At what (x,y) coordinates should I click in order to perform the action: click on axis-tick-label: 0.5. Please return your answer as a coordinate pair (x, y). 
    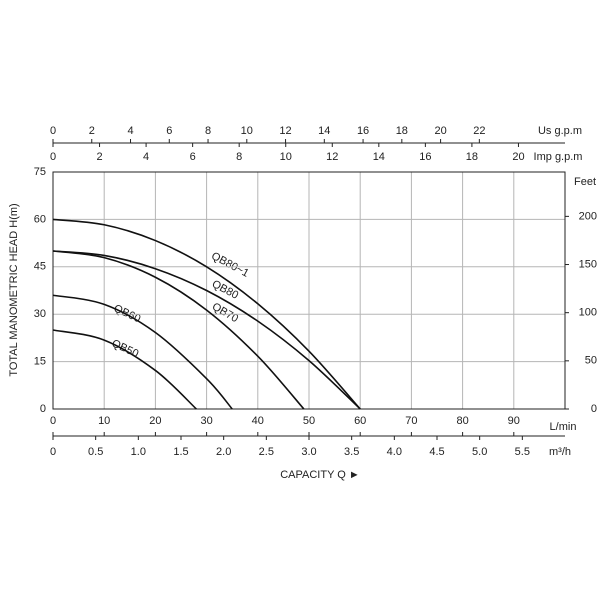
    Looking at the image, I should click on (95, 452).